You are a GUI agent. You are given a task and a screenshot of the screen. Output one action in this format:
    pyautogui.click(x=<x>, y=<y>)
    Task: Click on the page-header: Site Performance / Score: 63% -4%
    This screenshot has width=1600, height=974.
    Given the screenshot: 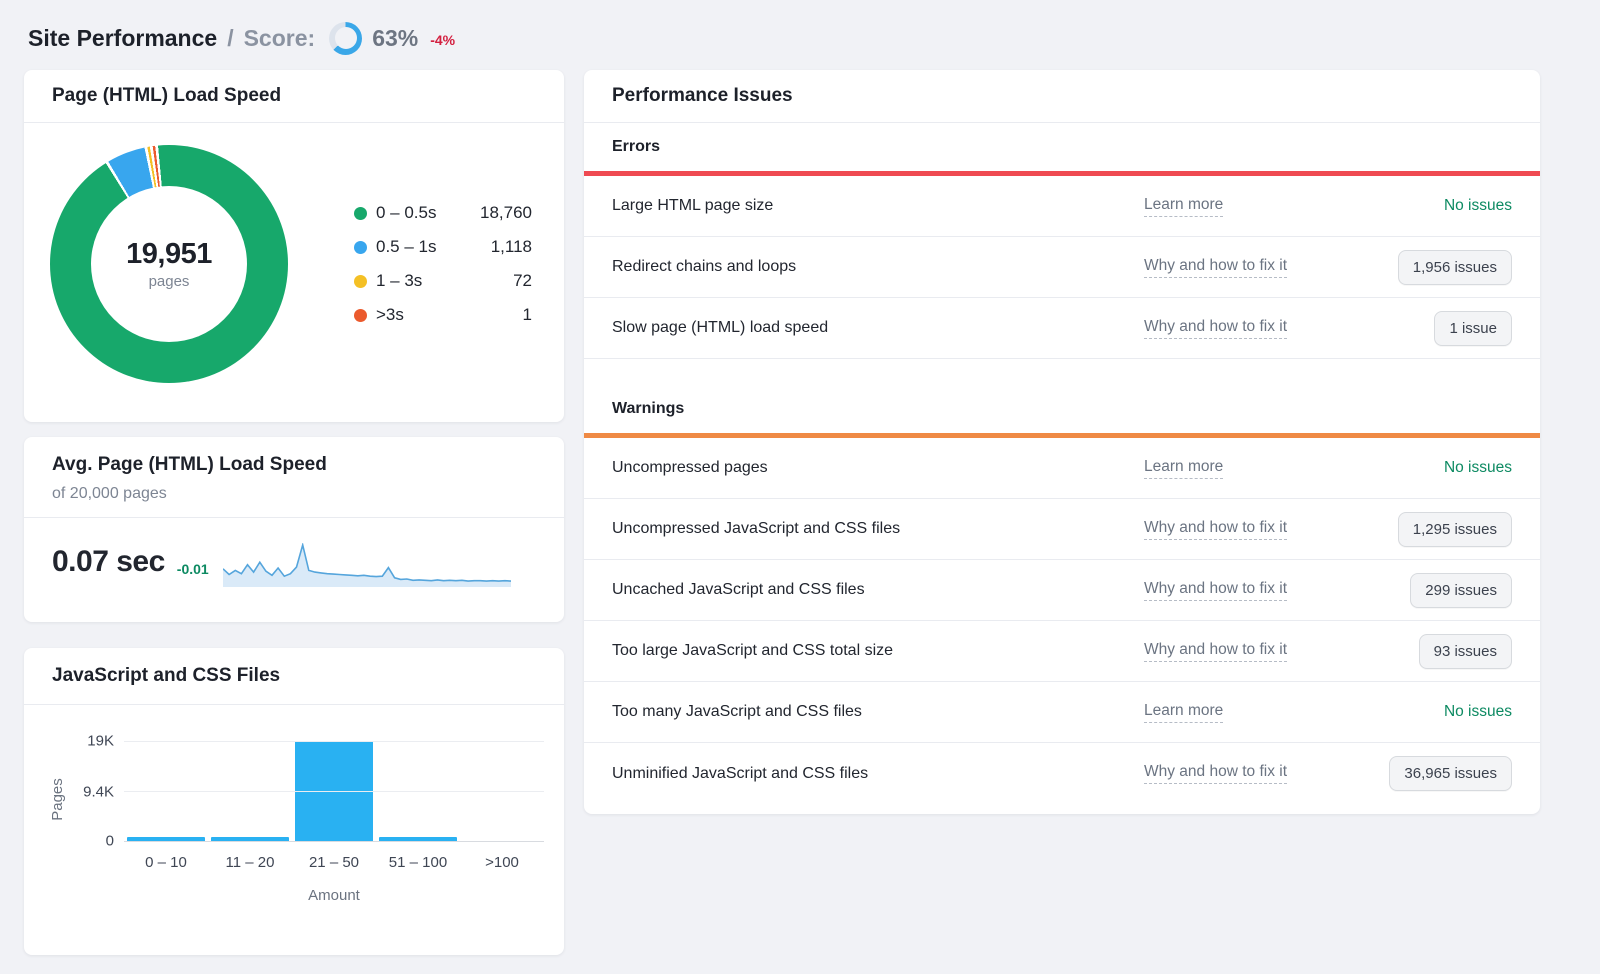 What is the action you would take?
    pyautogui.click(x=784, y=38)
    